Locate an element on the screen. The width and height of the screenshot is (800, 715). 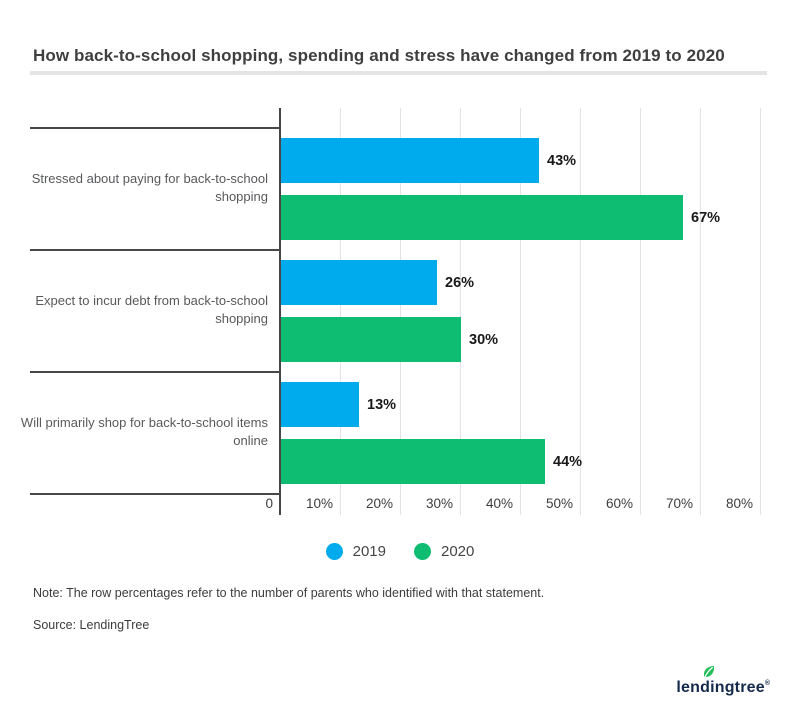
bar-value-label: 13% is located at coordinates (382, 404).